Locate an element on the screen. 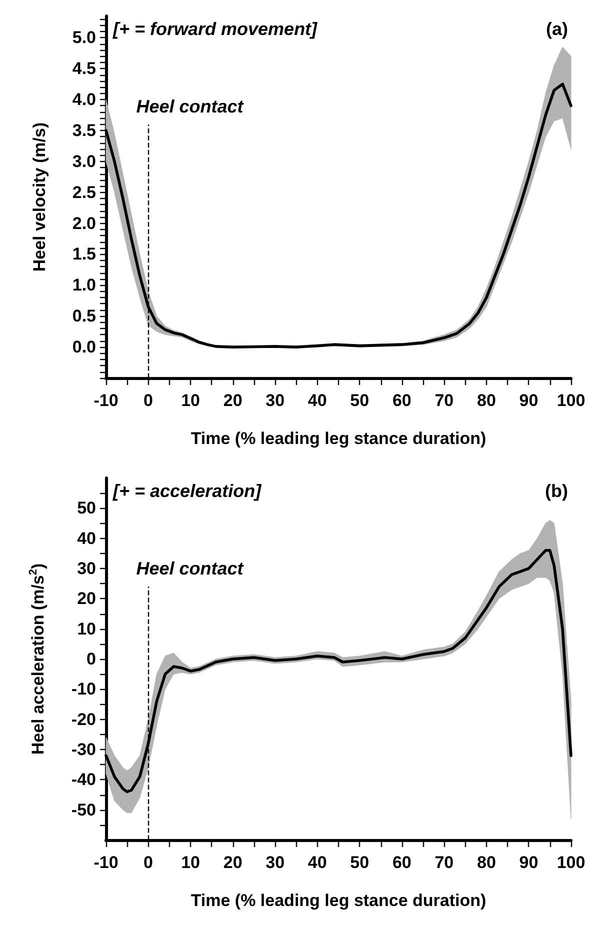 The height and width of the screenshot is (946, 601). y-tick-label: -30 is located at coordinates (83, 749).